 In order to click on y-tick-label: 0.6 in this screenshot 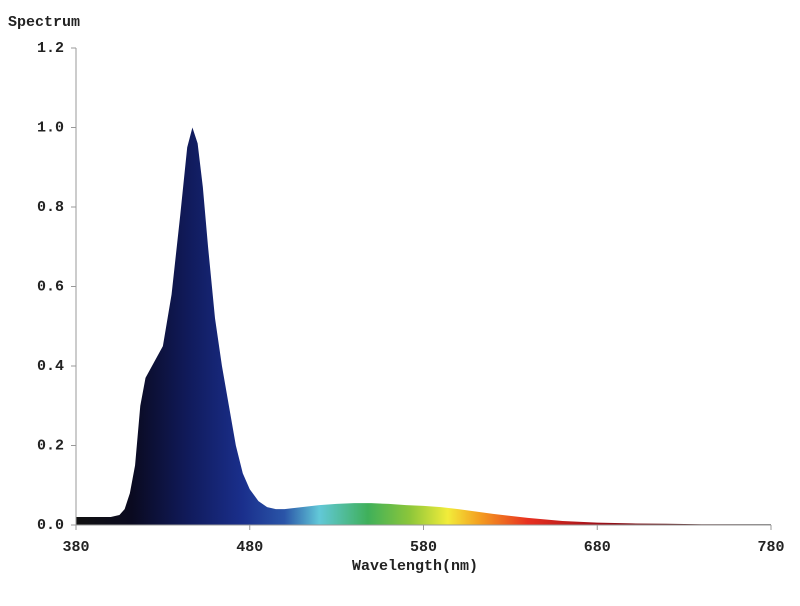, I will do `click(50, 286)`.